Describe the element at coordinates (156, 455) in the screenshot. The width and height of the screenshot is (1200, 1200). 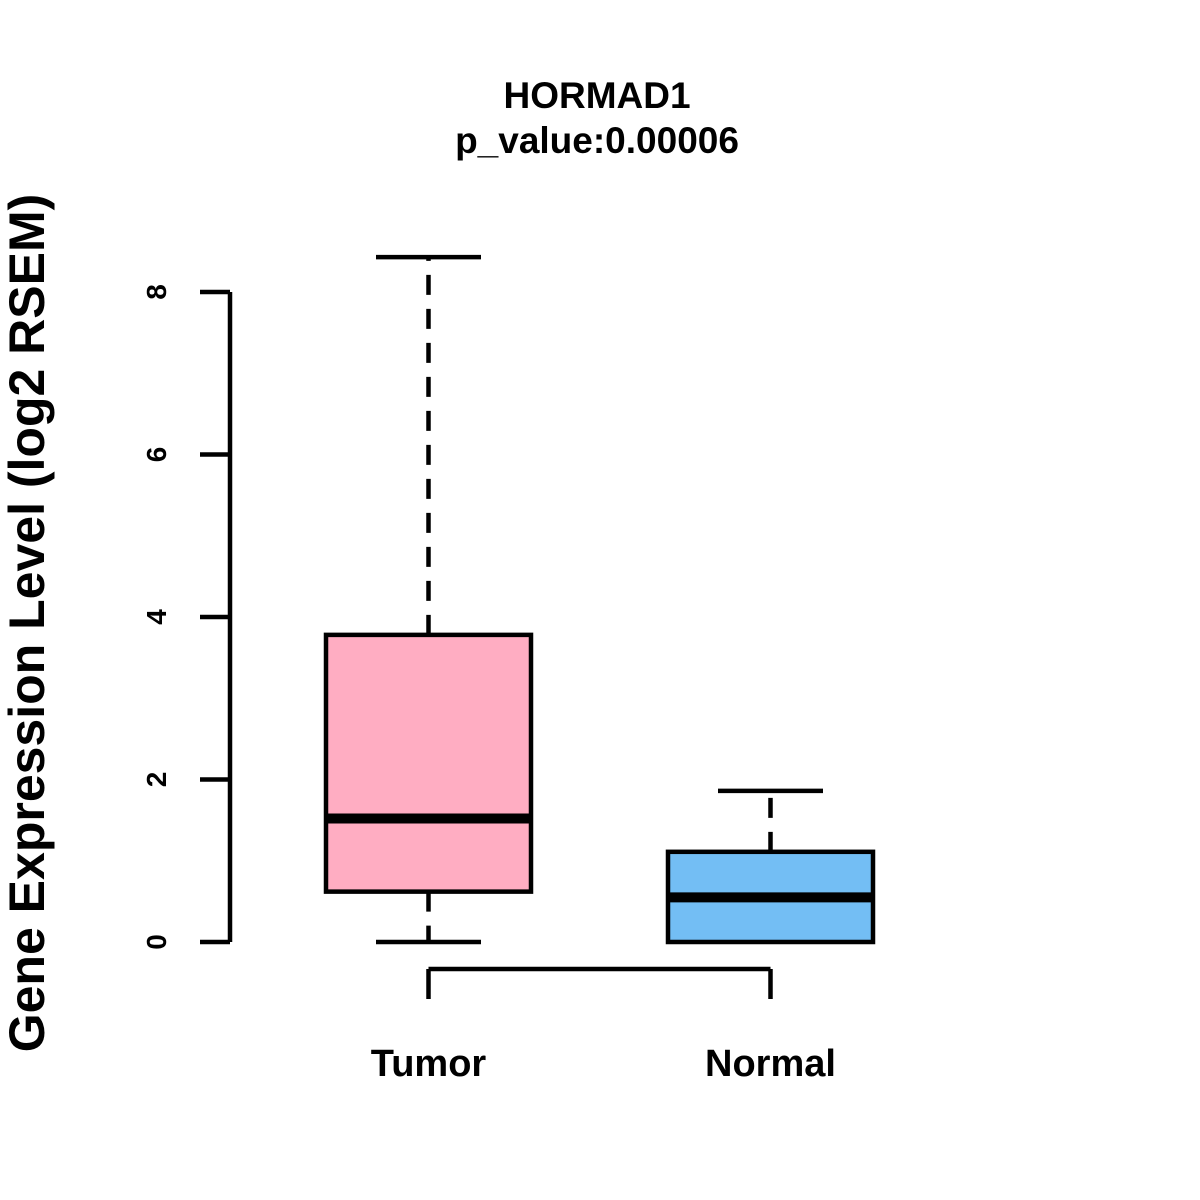
I see `y-axis-tick-label: 6` at that location.